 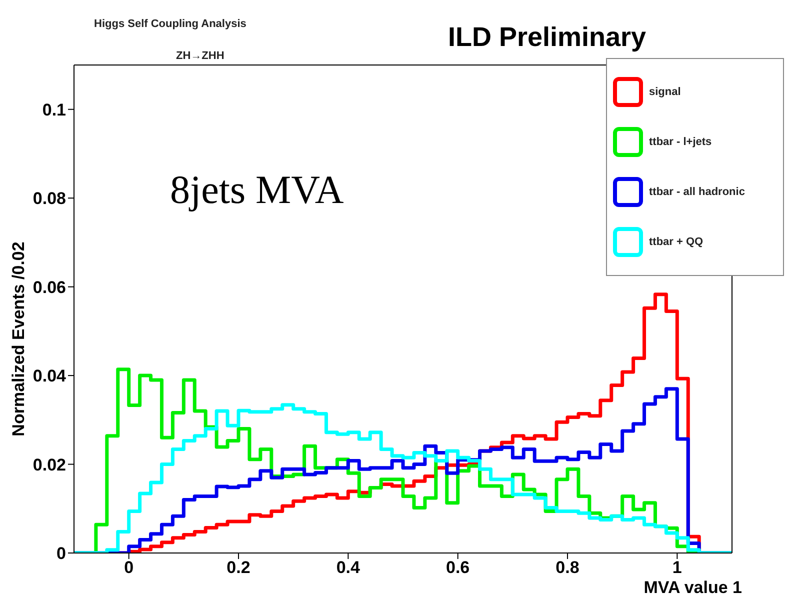 I want to click on text: Higgs Self Coupling Analysis, so click(x=170, y=24).